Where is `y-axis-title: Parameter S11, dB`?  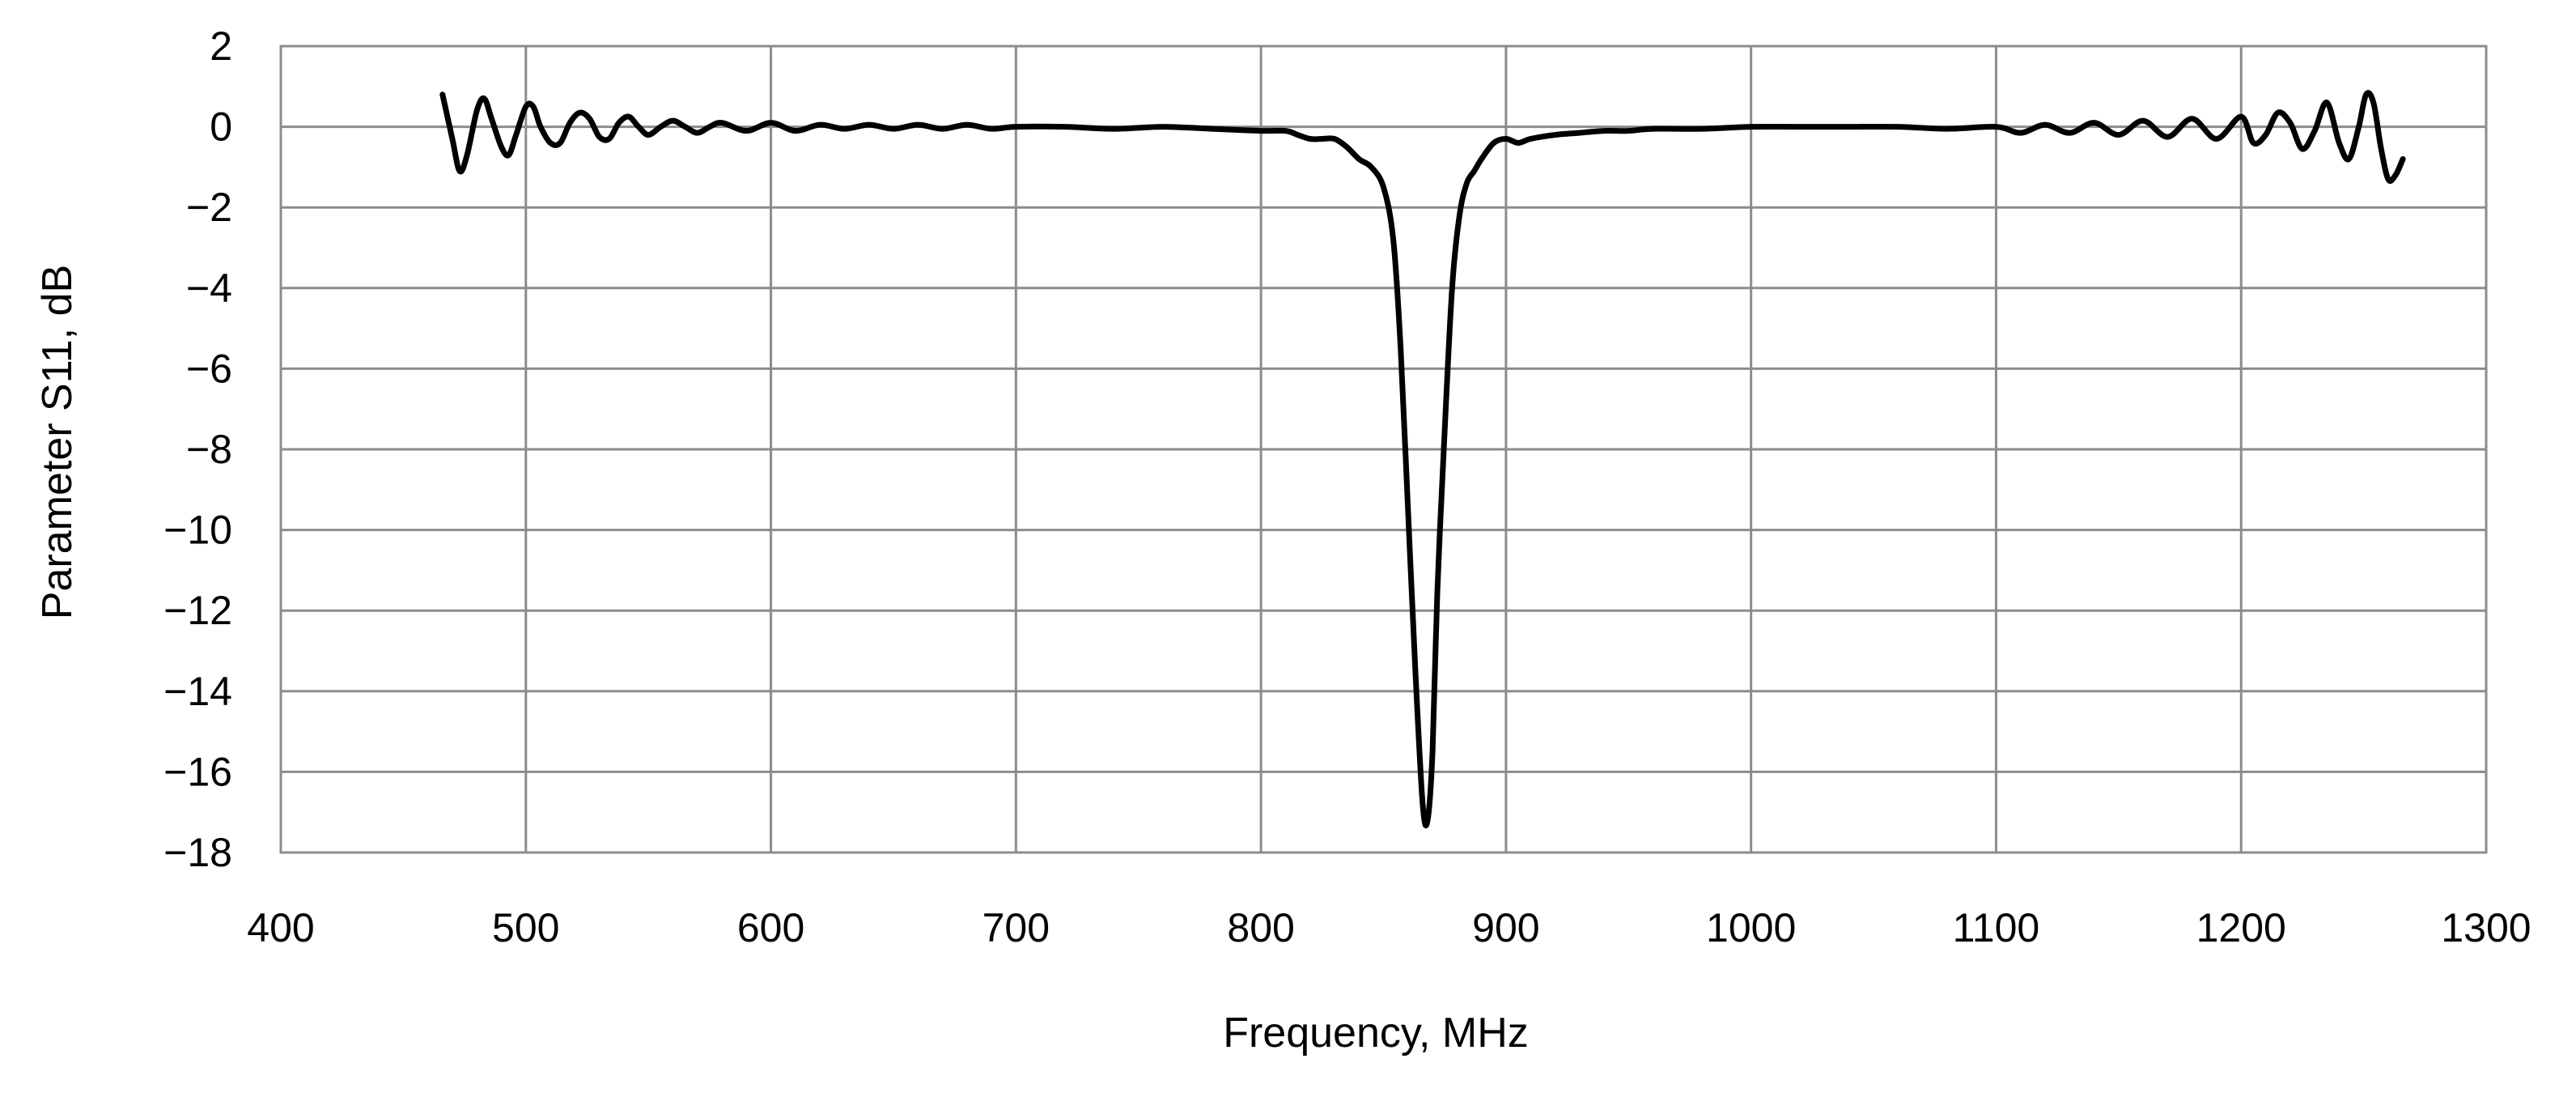
y-axis-title: Parameter S11, dB is located at coordinates (57, 442).